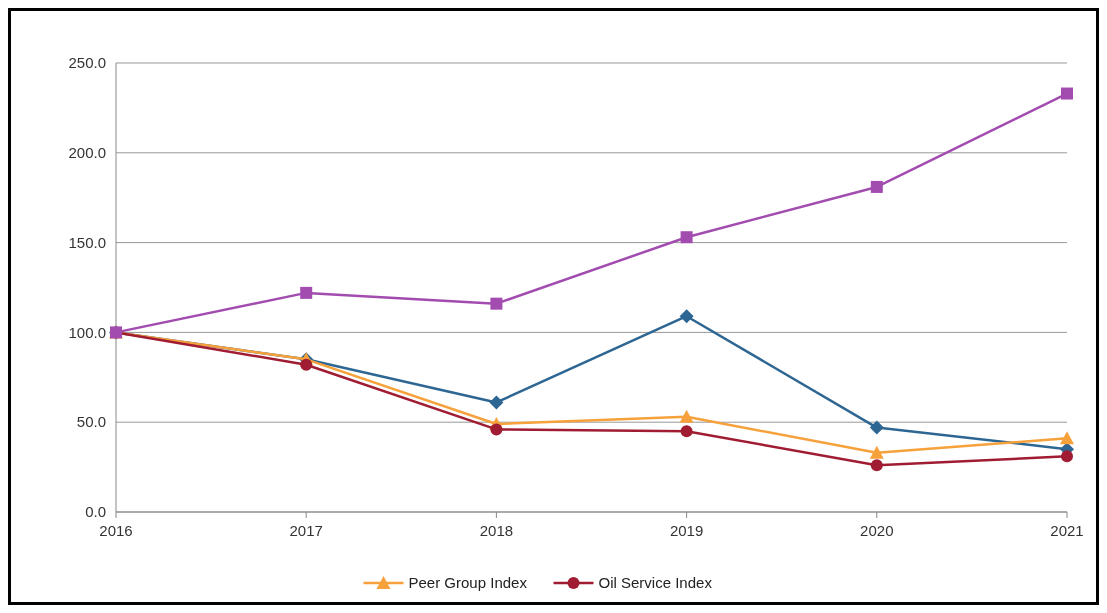  Describe the element at coordinates (877, 530) in the screenshot. I see `x-tick-label: 2020` at that location.